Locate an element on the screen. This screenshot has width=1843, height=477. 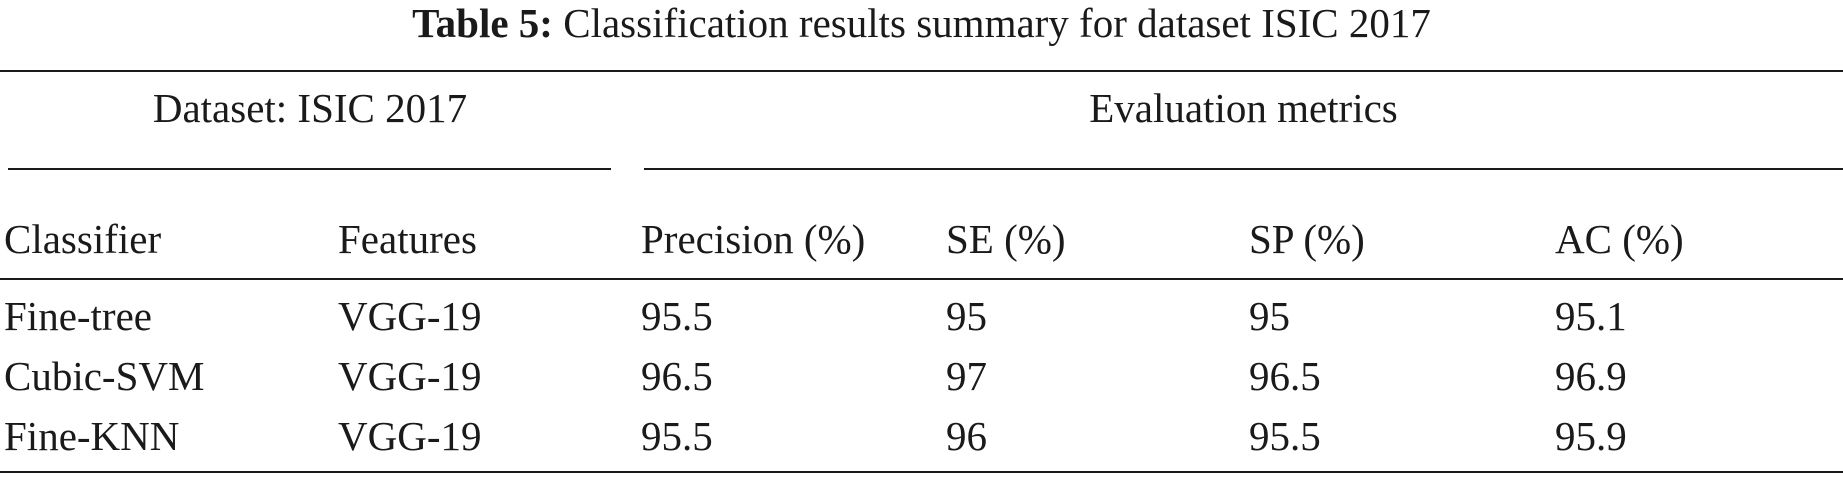
cell-ac: 95.1 is located at coordinates (1591, 316).